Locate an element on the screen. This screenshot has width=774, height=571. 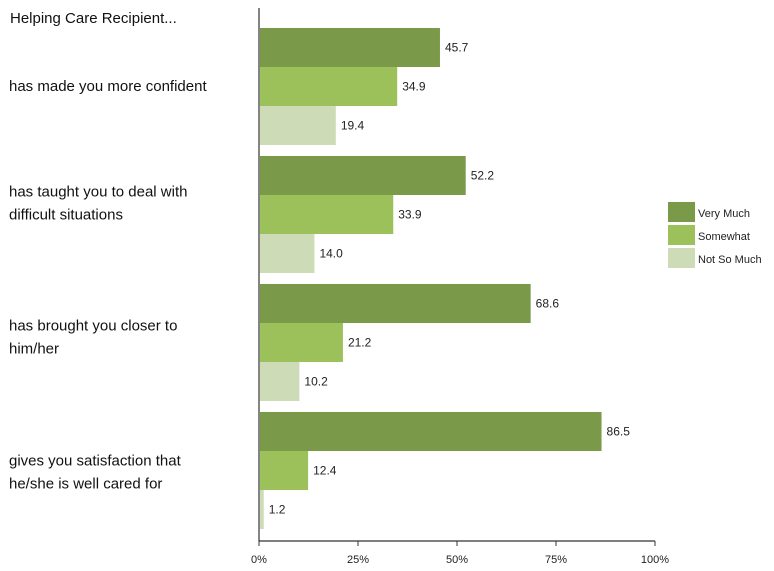
x-tick-label: 75% is located at coordinates (556, 560).